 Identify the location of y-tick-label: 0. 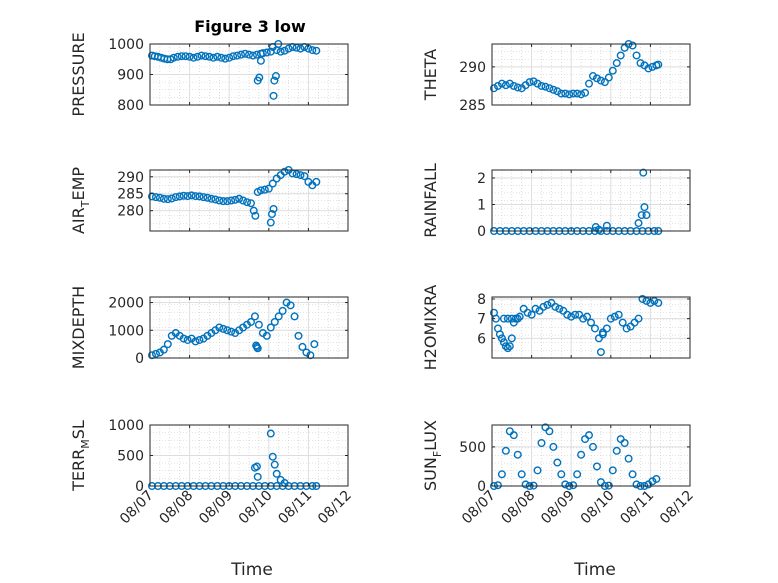
(481, 487).